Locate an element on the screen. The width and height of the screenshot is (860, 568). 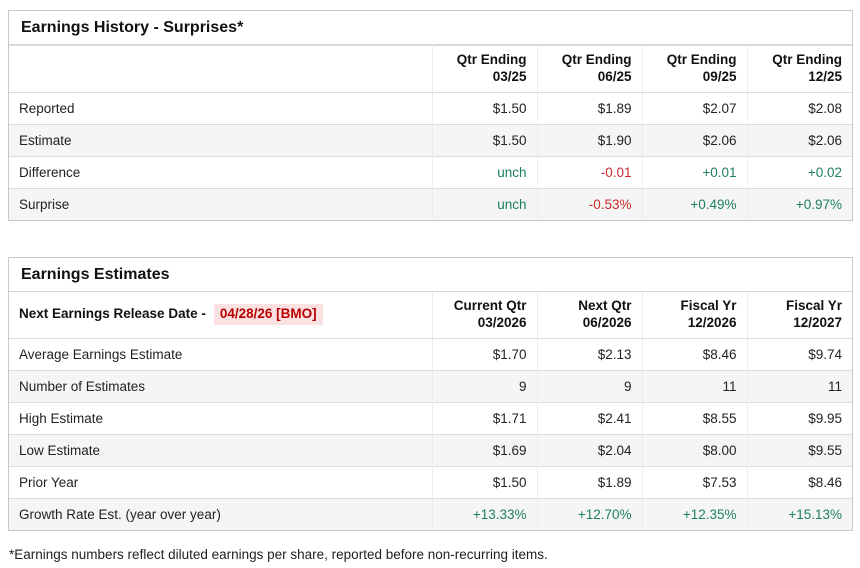
table-row-prior-year: Prior Year $1.50 $1.89 $7.53 $8.46 is located at coordinates (430, 482).